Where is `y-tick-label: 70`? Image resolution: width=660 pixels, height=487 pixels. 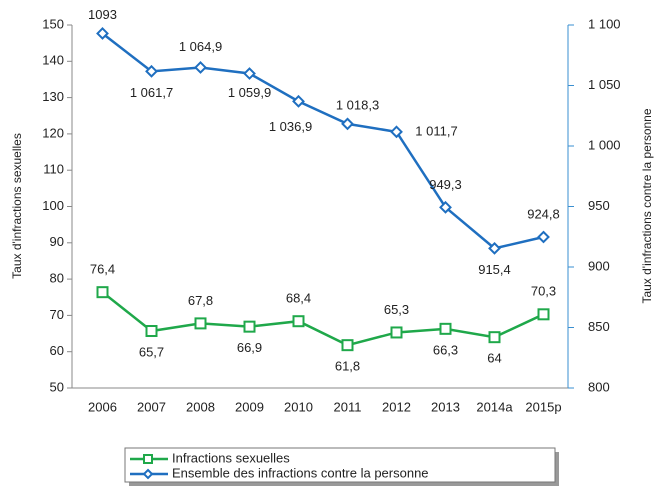
y-tick-label: 70 is located at coordinates (57, 314).